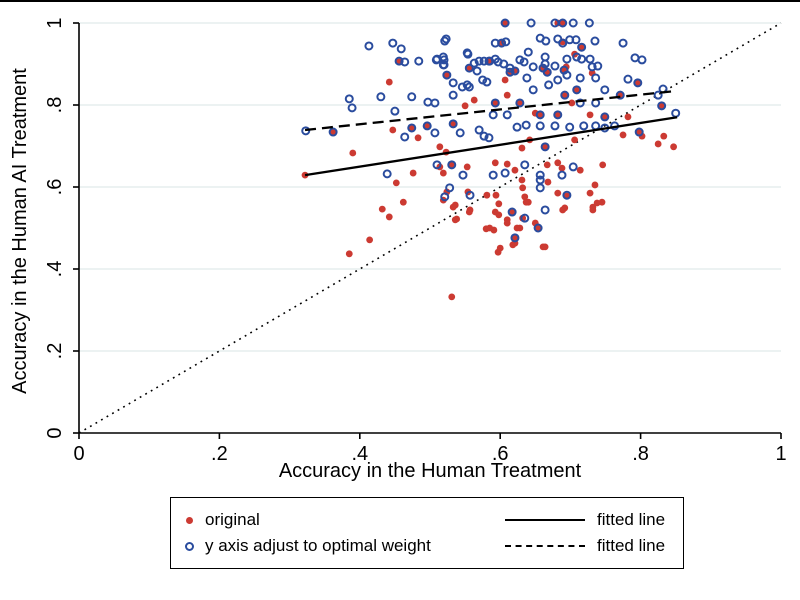  What do you see at coordinates (640, 454) in the screenshot?
I see `x-tick-label: .8` at bounding box center [640, 454].